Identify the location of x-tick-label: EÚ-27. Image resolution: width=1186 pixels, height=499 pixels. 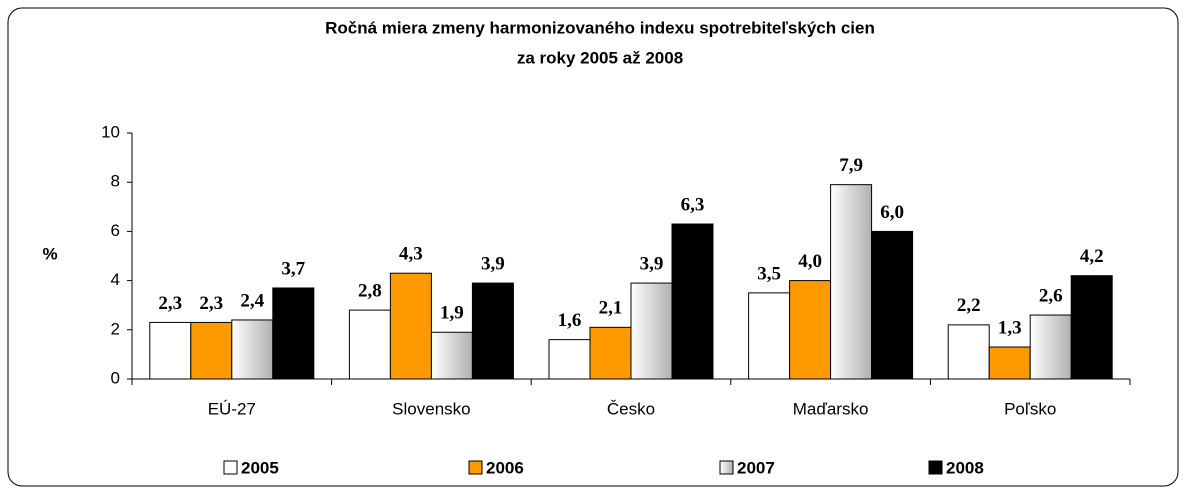
(232, 408).